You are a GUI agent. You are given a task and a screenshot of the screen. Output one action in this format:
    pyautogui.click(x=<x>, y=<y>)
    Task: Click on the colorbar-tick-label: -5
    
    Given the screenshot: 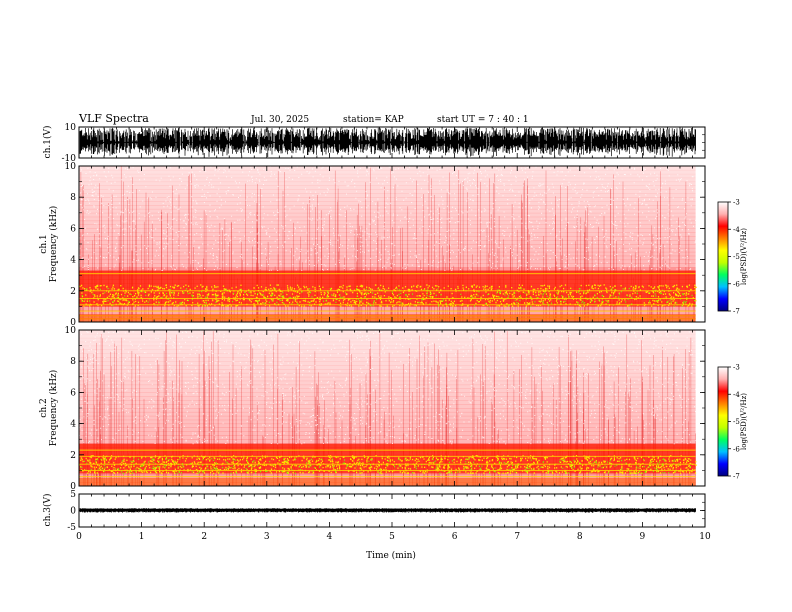 What is the action you would take?
    pyautogui.click(x=736, y=257)
    